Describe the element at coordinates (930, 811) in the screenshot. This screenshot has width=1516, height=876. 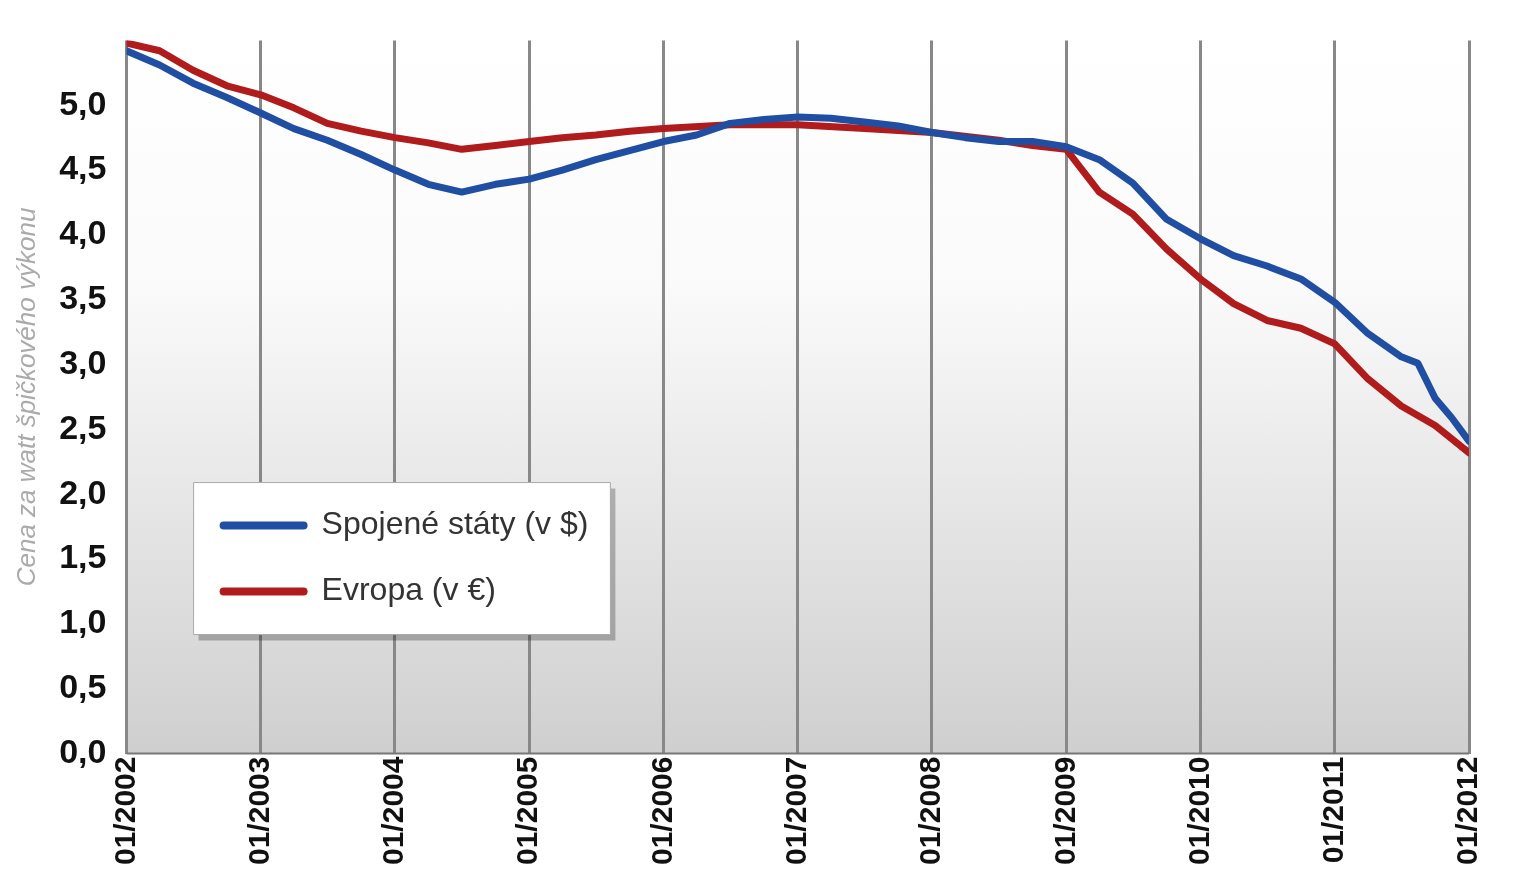
I see `x-tick-label: 01/2008` at that location.